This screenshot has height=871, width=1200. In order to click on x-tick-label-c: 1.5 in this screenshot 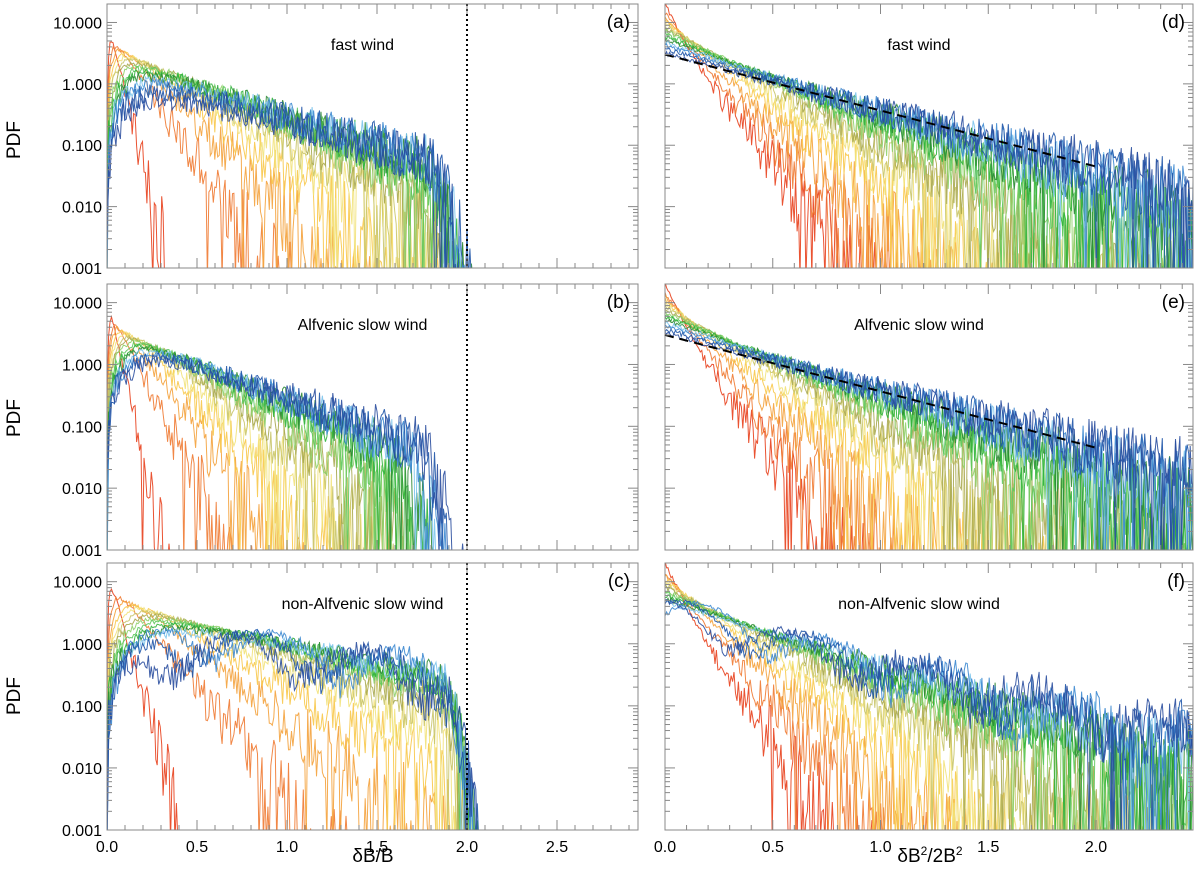, I will do `click(377, 847)`.